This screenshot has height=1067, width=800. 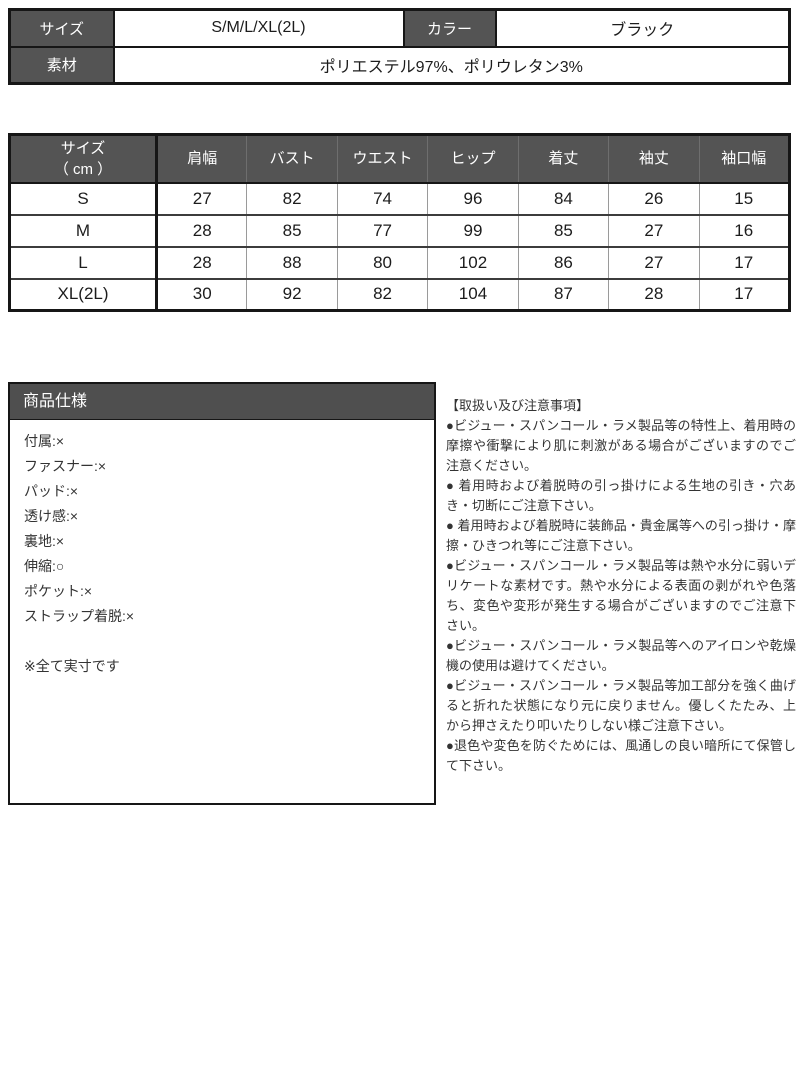 I want to click on size-chart-value-cell: 104, so click(x=473, y=294).